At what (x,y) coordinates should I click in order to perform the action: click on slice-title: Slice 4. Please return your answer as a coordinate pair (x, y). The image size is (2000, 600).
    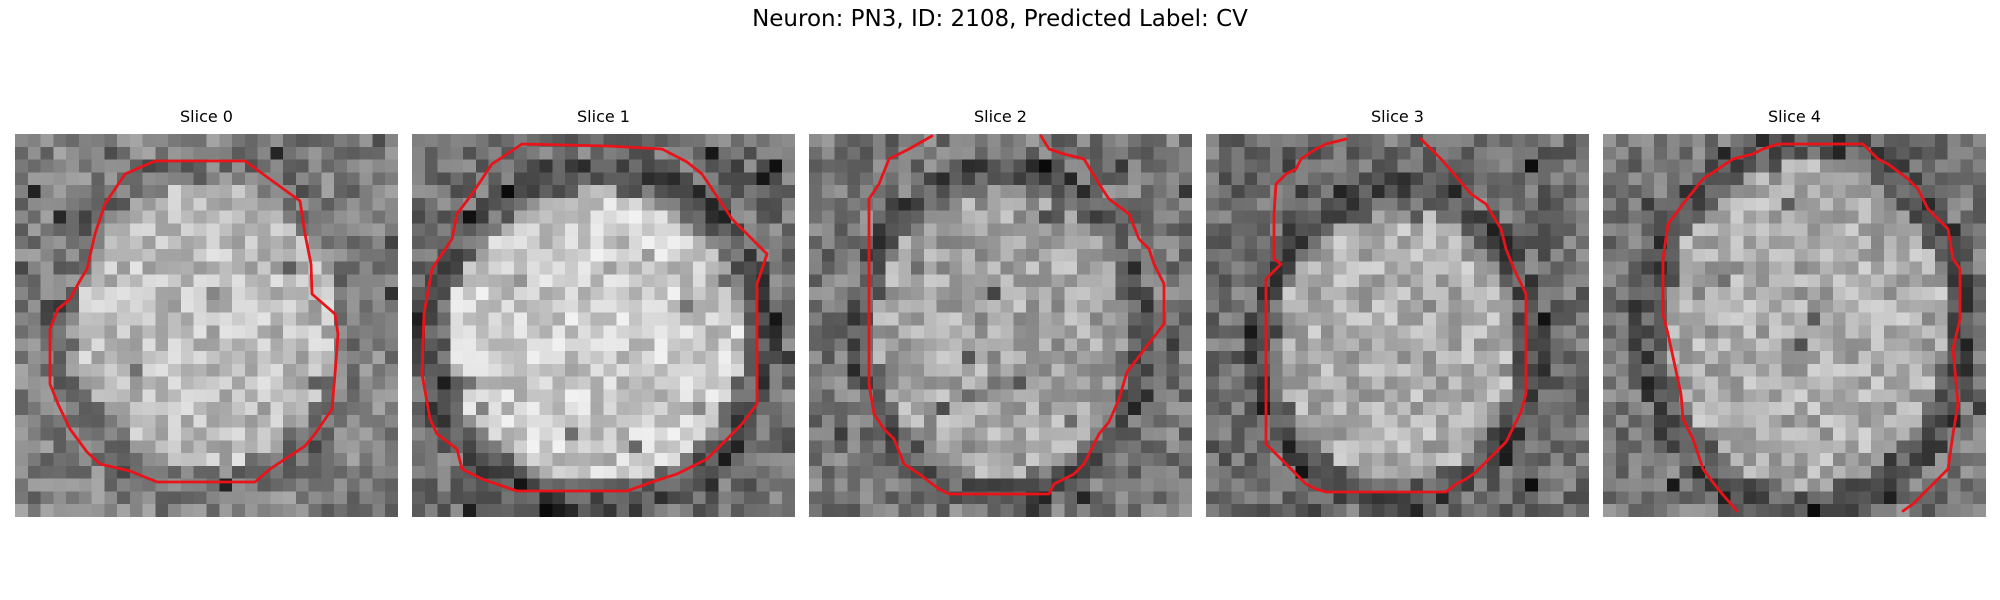
    Looking at the image, I should click on (1794, 116).